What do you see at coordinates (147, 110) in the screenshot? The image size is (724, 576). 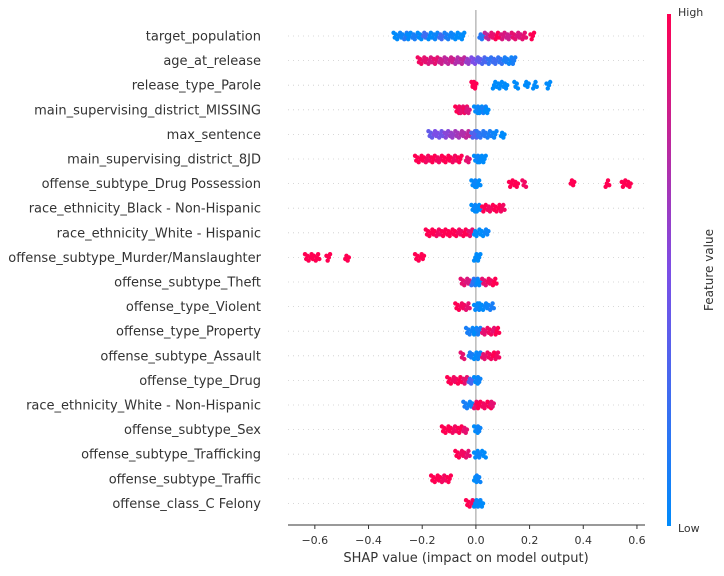 I see `feature-label: main_supervising_district_MISSING` at bounding box center [147, 110].